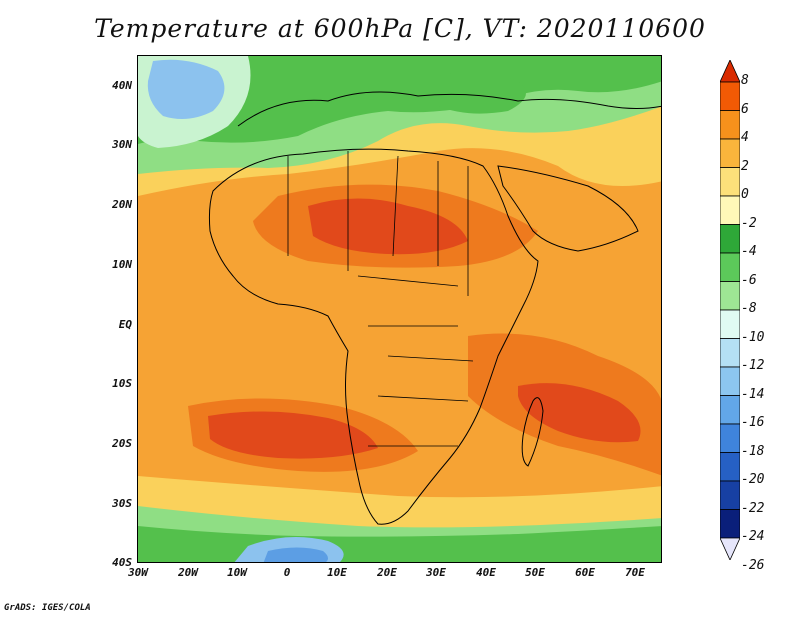  I want to click on colorbar-tick-label: -6, so click(749, 280).